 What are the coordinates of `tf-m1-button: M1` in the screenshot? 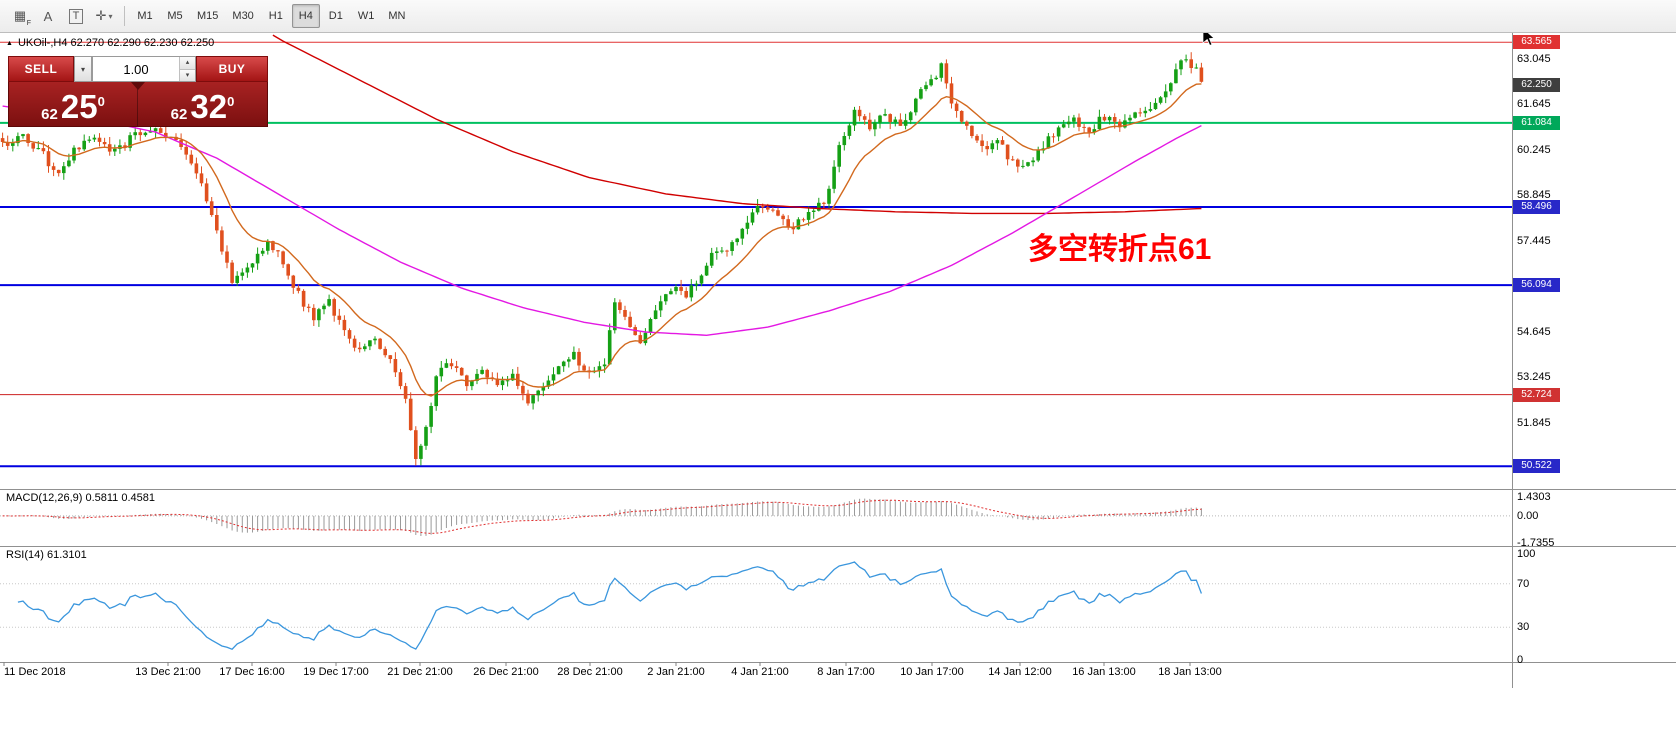 It's located at (145, 16).